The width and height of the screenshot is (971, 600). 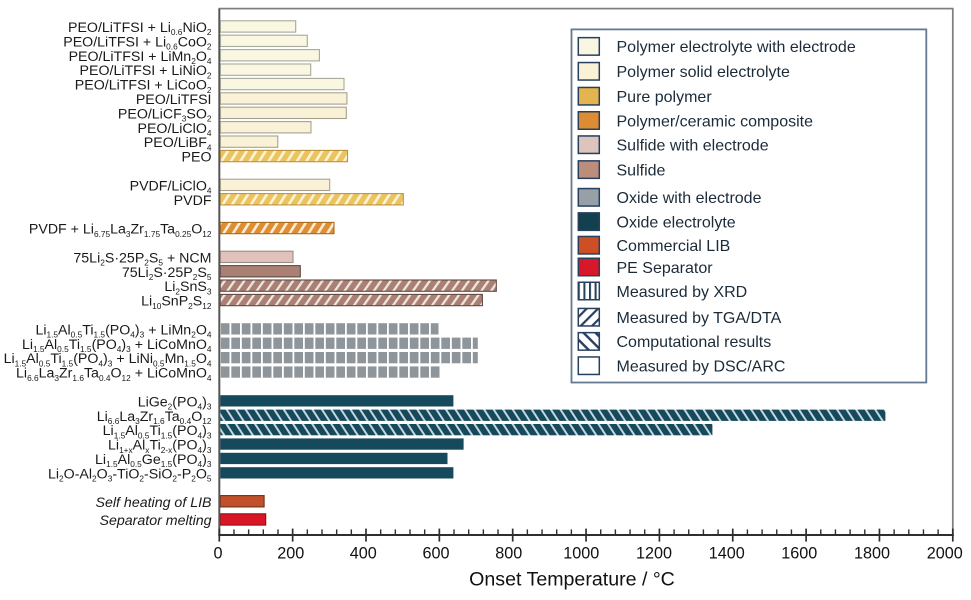 I want to click on svg-text: 1000, so click(x=581, y=553).